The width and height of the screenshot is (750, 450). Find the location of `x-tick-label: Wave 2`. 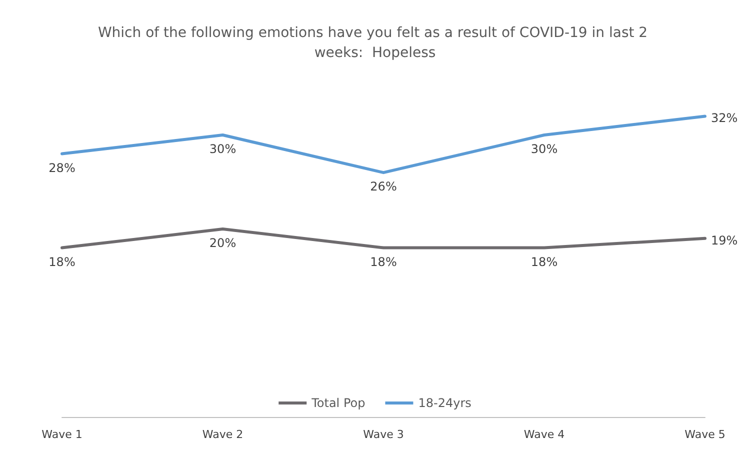

x-tick-label: Wave 2 is located at coordinates (223, 434).